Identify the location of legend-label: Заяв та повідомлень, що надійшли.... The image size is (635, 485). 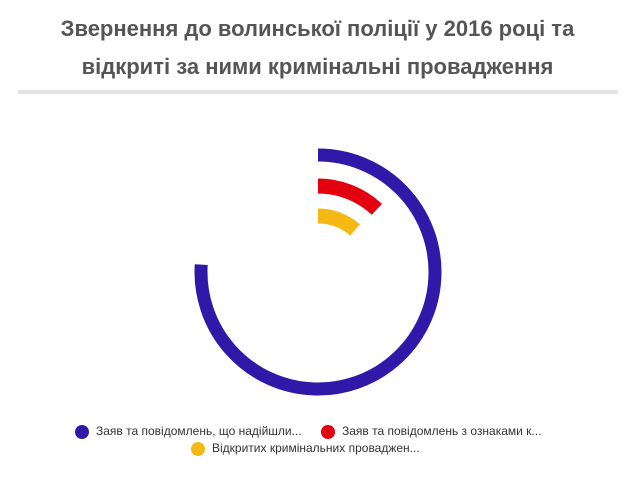
(199, 431).